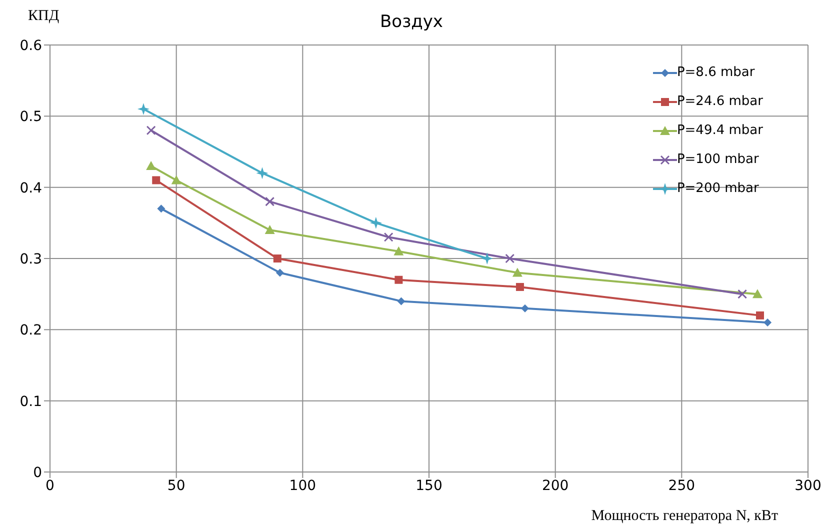  Describe the element at coordinates (429, 486) in the screenshot. I see `x-tick-label: 150` at that location.